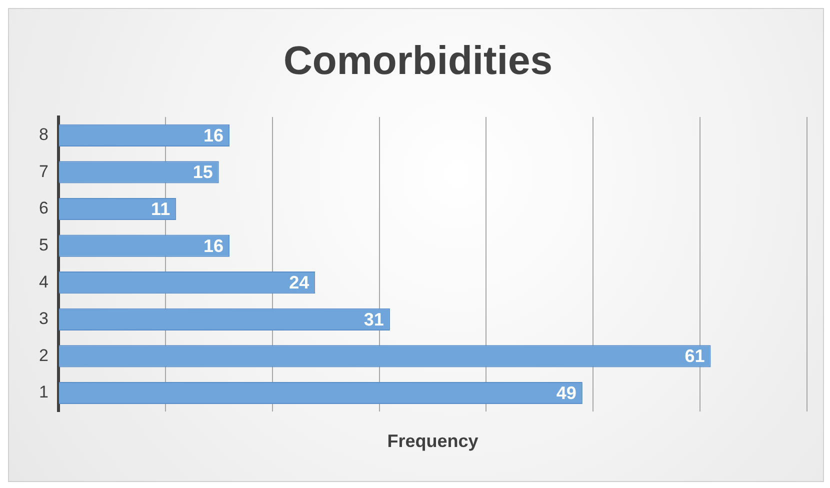 The height and width of the screenshot is (488, 830). What do you see at coordinates (566, 392) in the screenshot?
I see `data-label: 49` at bounding box center [566, 392].